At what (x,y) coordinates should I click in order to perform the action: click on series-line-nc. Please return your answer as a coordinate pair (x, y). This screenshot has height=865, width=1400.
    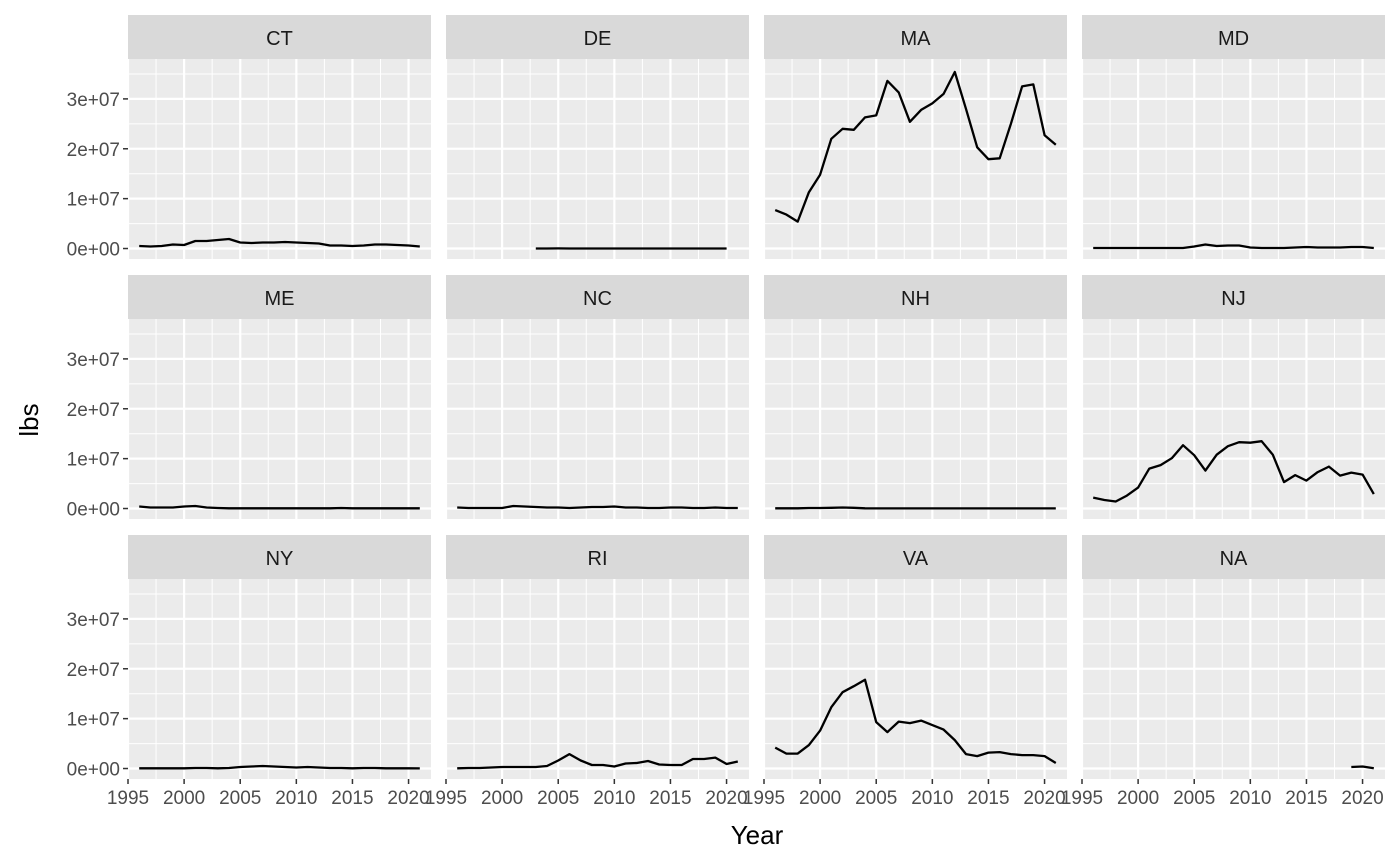
    Looking at the image, I should click on (597, 507).